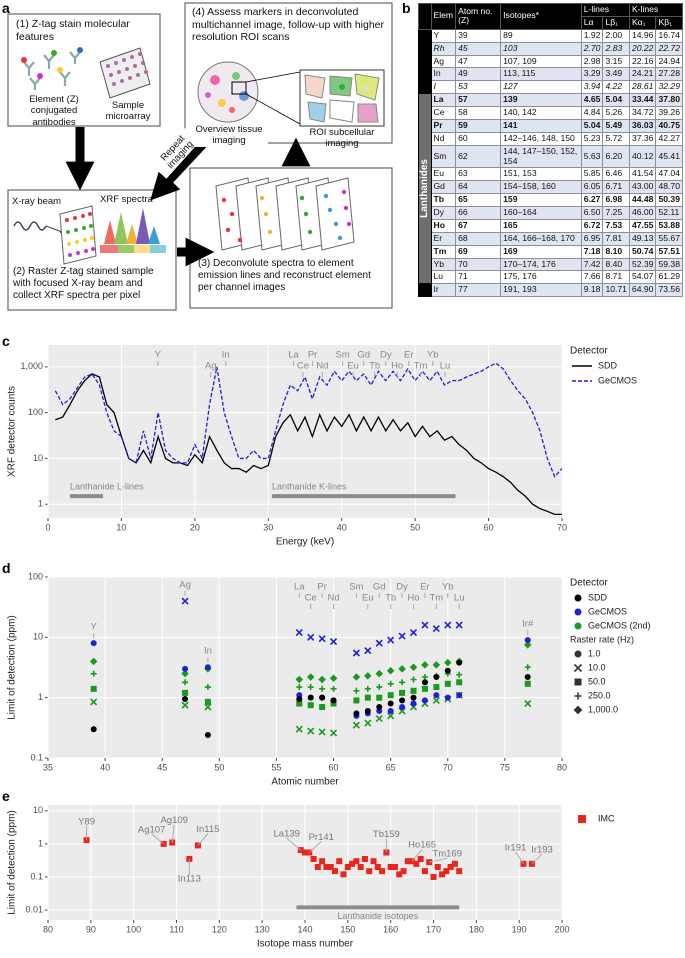  Describe the element at coordinates (176, 929) in the screenshot. I see `x-tick-label: 110` at that location.